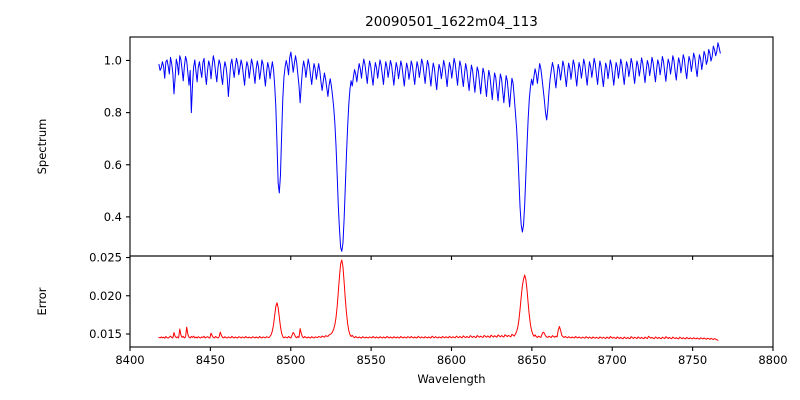 Image resolution: width=800 pixels, height=400 pixels. What do you see at coordinates (612, 360) in the screenshot?
I see `error-panel-xtick-label: 8700` at bounding box center [612, 360].